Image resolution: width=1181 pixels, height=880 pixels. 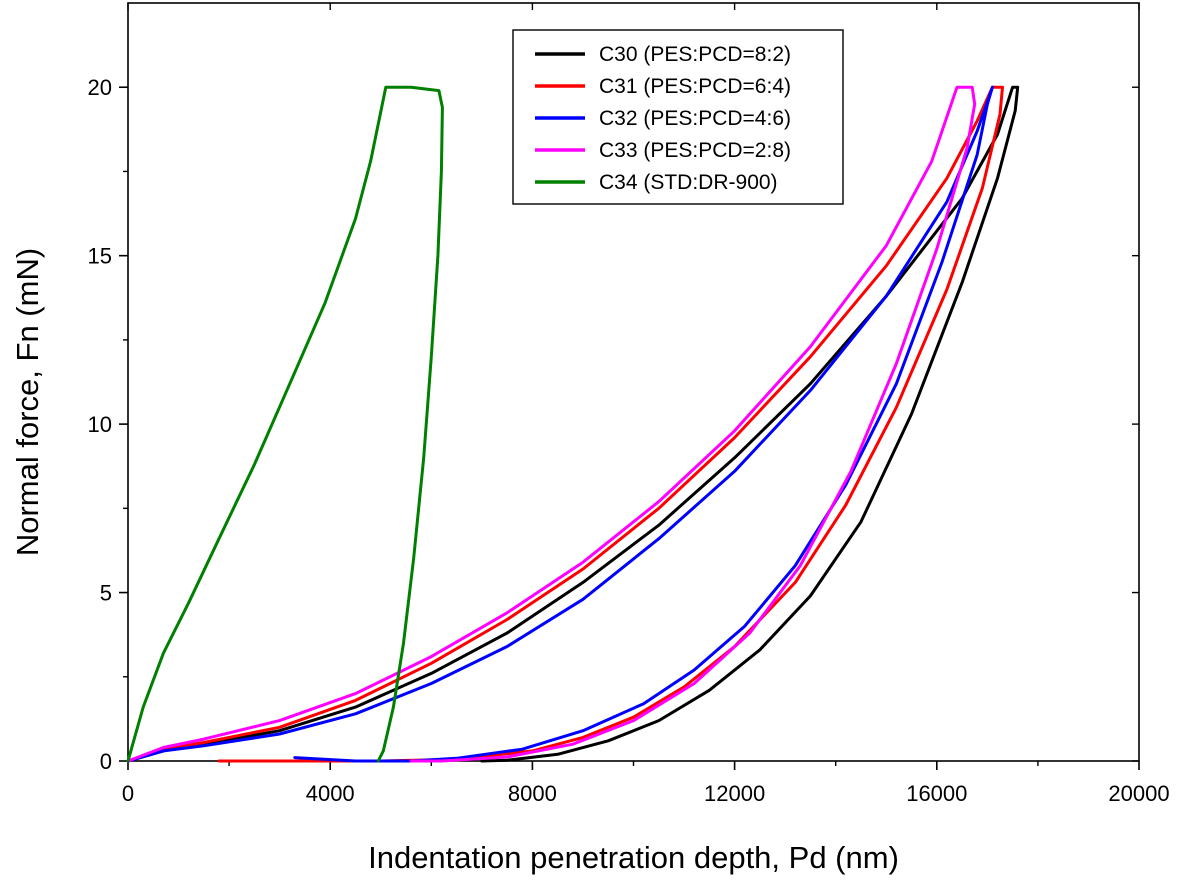 I want to click on legend-entry: C31 (PES:PCD=6:4), so click(x=695, y=86).